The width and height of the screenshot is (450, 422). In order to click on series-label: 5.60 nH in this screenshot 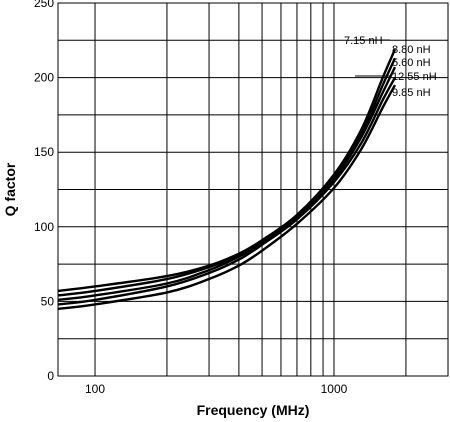, I will do `click(411, 63)`.